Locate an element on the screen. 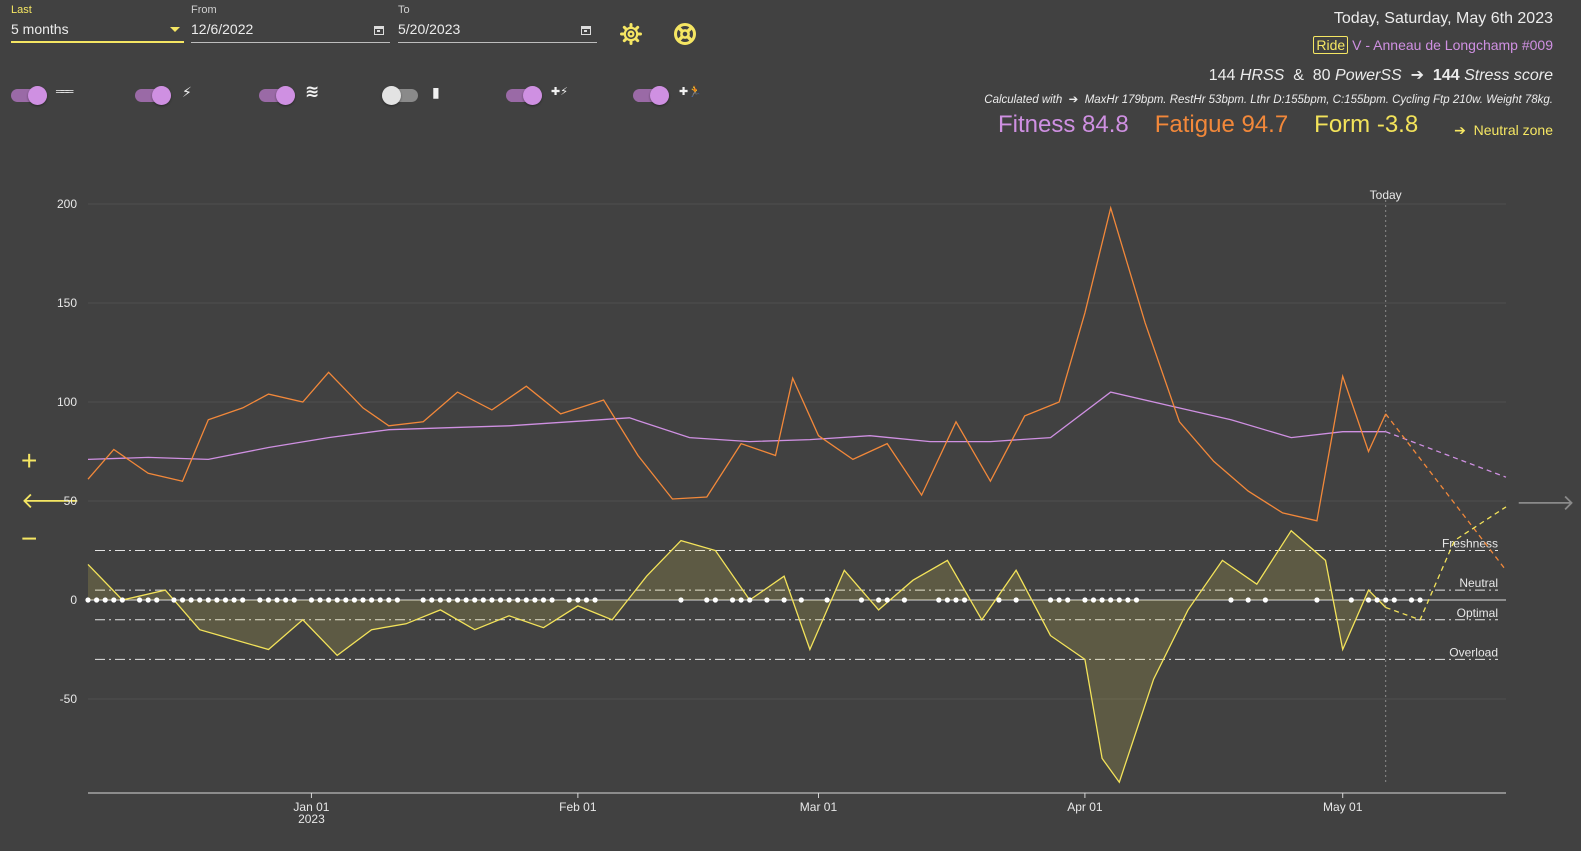 The image size is (1581, 851). zoom-out-button: − is located at coordinates (29, 538).